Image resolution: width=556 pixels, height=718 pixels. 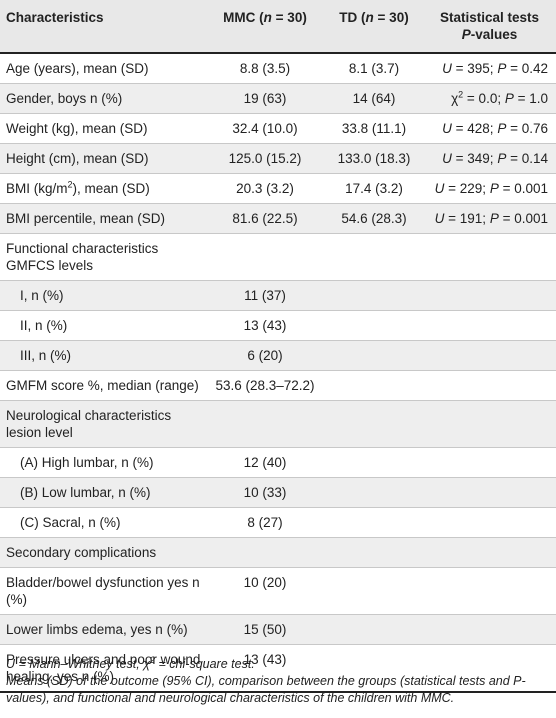 What do you see at coordinates (102, 257) in the screenshot?
I see `row-label: Functional characteristics GMFCS levels` at bounding box center [102, 257].